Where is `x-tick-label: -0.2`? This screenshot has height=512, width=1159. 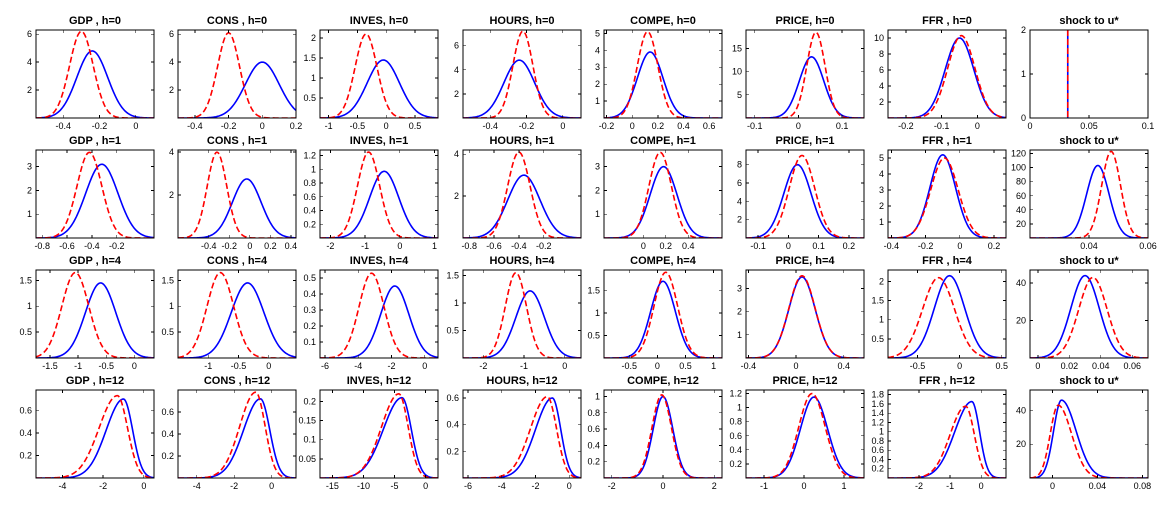
x-tick-label: -0.2 is located at coordinates (544, 246).